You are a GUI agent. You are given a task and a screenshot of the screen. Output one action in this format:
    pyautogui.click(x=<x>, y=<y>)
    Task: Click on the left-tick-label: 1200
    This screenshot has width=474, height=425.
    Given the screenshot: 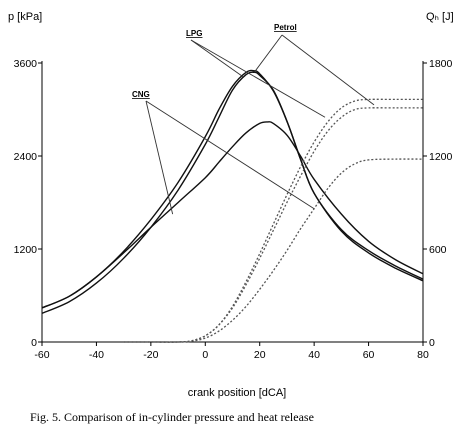 What is the action you would take?
    pyautogui.click(x=26, y=250)
    